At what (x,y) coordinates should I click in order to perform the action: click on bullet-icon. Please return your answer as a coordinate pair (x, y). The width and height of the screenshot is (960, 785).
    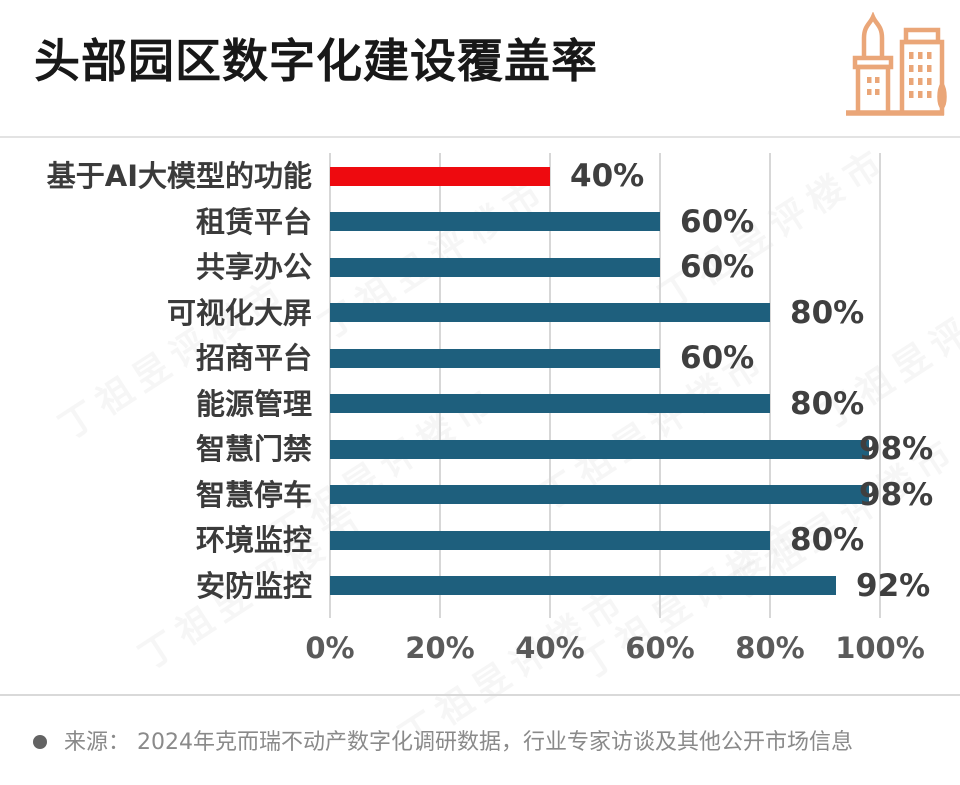
    Looking at the image, I should click on (40, 742).